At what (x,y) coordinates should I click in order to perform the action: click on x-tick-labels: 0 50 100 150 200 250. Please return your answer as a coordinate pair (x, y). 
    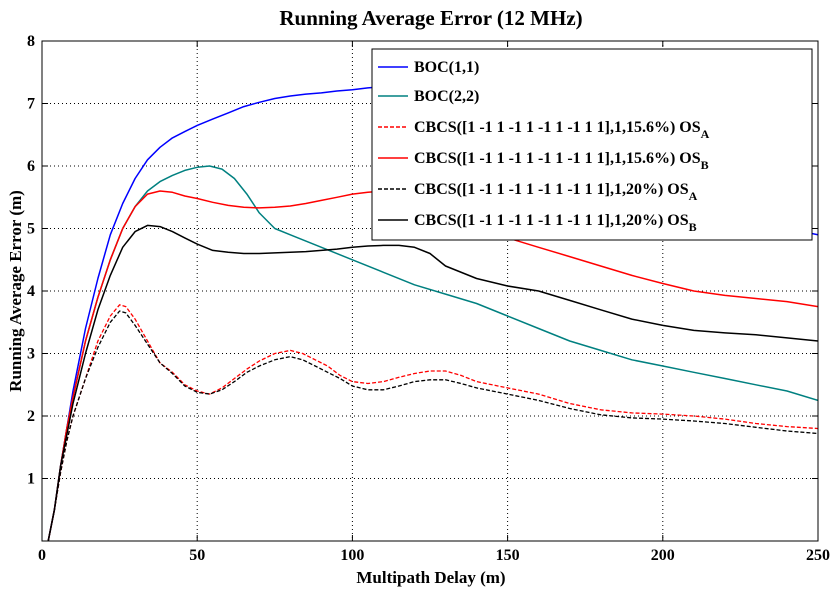
    Looking at the image, I should click on (434, 555).